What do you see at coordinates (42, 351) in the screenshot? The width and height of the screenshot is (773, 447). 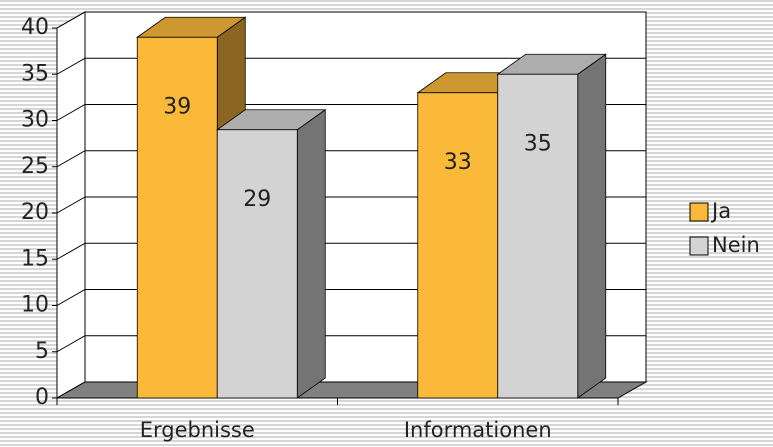 I see `y-tick-label: 5` at bounding box center [42, 351].